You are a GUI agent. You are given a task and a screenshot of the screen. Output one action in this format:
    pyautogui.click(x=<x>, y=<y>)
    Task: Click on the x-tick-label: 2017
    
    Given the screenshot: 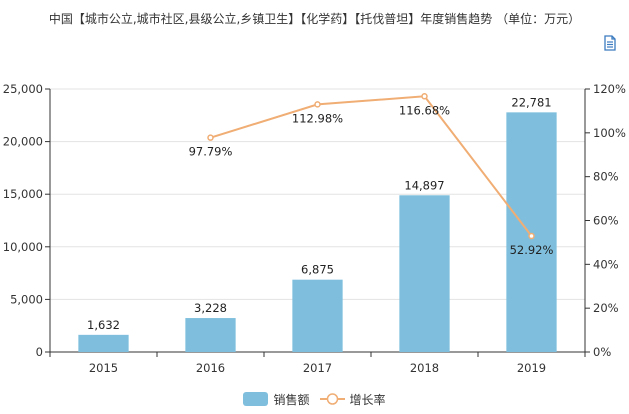 What is the action you would take?
    pyautogui.click(x=317, y=368)
    